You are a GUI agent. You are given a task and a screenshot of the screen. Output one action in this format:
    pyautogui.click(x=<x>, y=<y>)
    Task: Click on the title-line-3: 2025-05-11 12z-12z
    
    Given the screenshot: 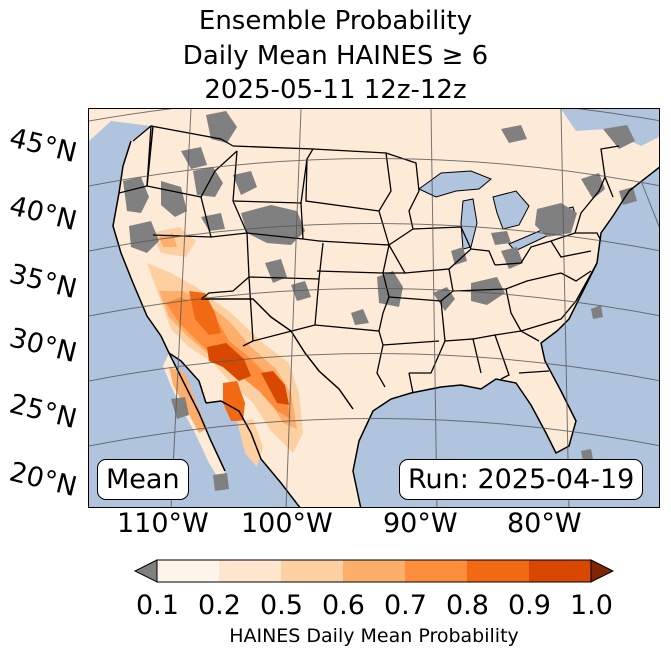 What is the action you would take?
    pyautogui.click(x=335, y=90)
    